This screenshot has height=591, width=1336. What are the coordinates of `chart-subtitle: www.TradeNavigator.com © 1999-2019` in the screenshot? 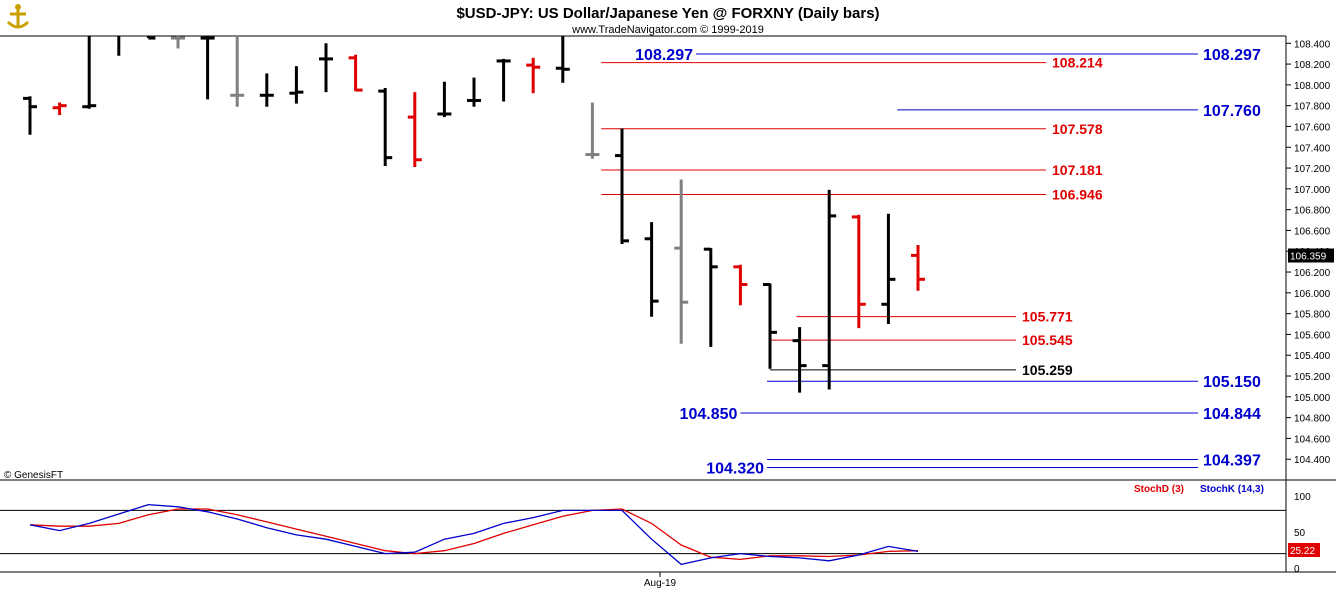 It's located at (667, 30).